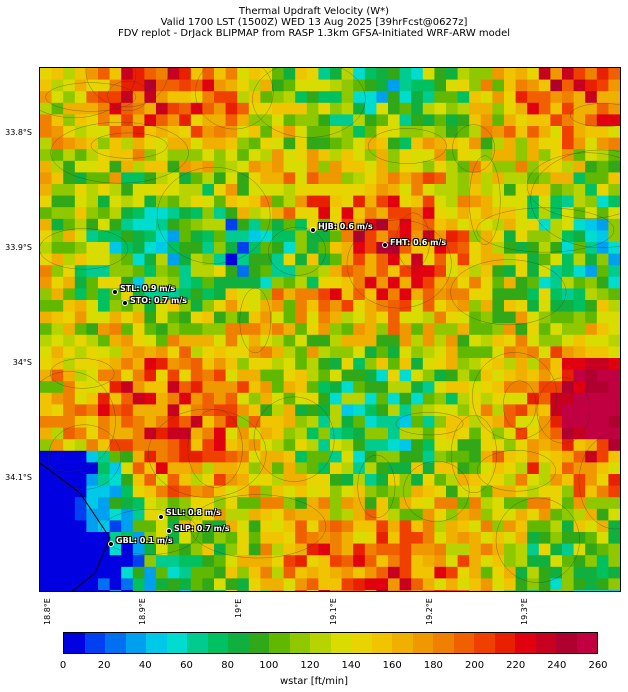 The width and height of the screenshot is (628, 692). What do you see at coordinates (115, 292) in the screenshot?
I see `station-marker-stl` at bounding box center [115, 292].